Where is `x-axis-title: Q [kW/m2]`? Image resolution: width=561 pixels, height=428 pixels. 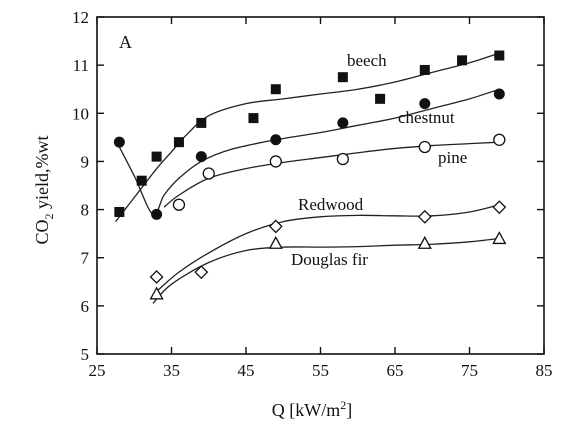
x-axis-title: Q [kW/m2] is located at coordinates (312, 409).